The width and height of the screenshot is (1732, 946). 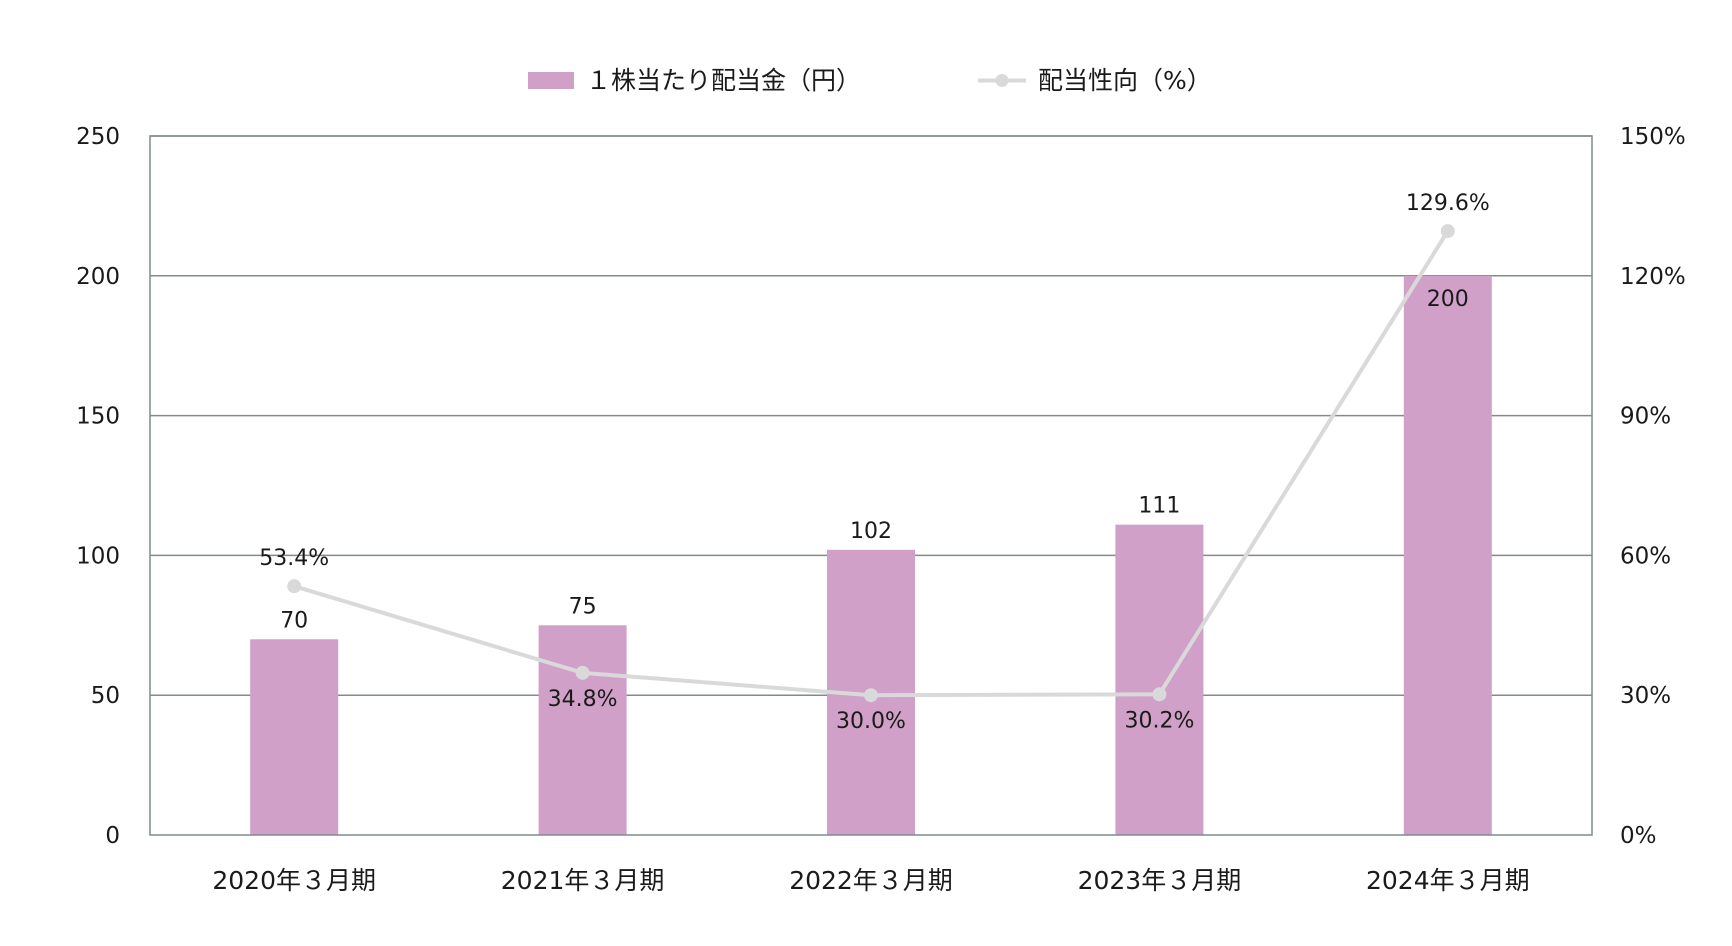 What do you see at coordinates (105, 696) in the screenshot?
I see `y-left-tick-label: 50` at bounding box center [105, 696].